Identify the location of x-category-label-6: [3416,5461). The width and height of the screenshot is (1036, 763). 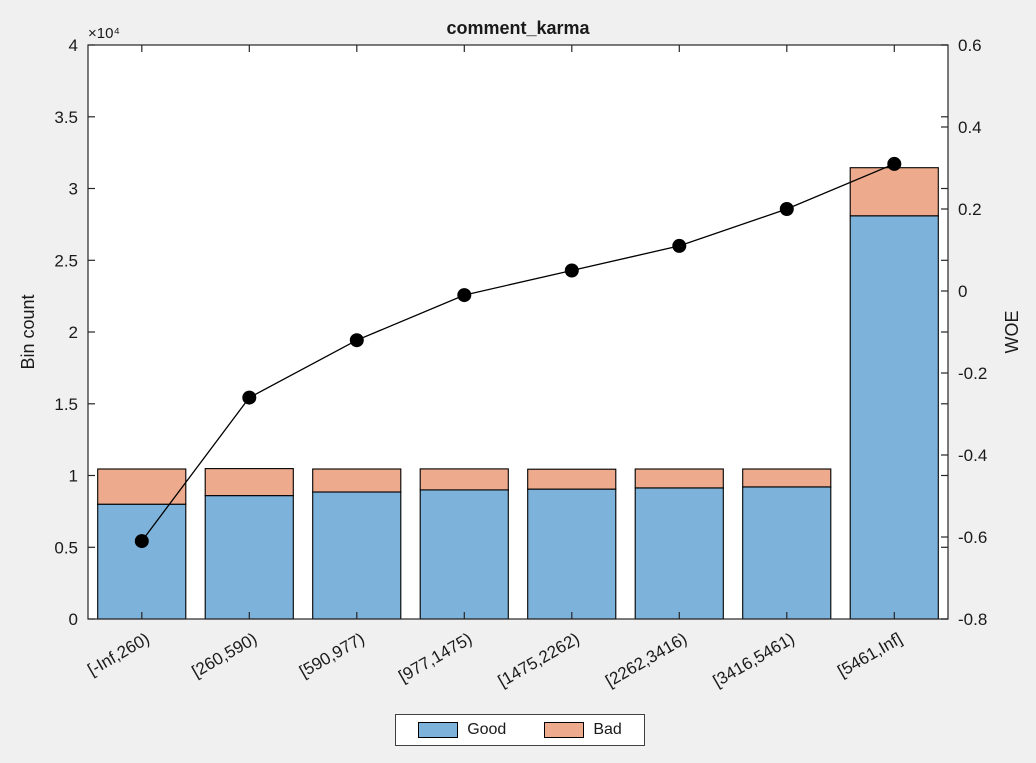
(754, 660).